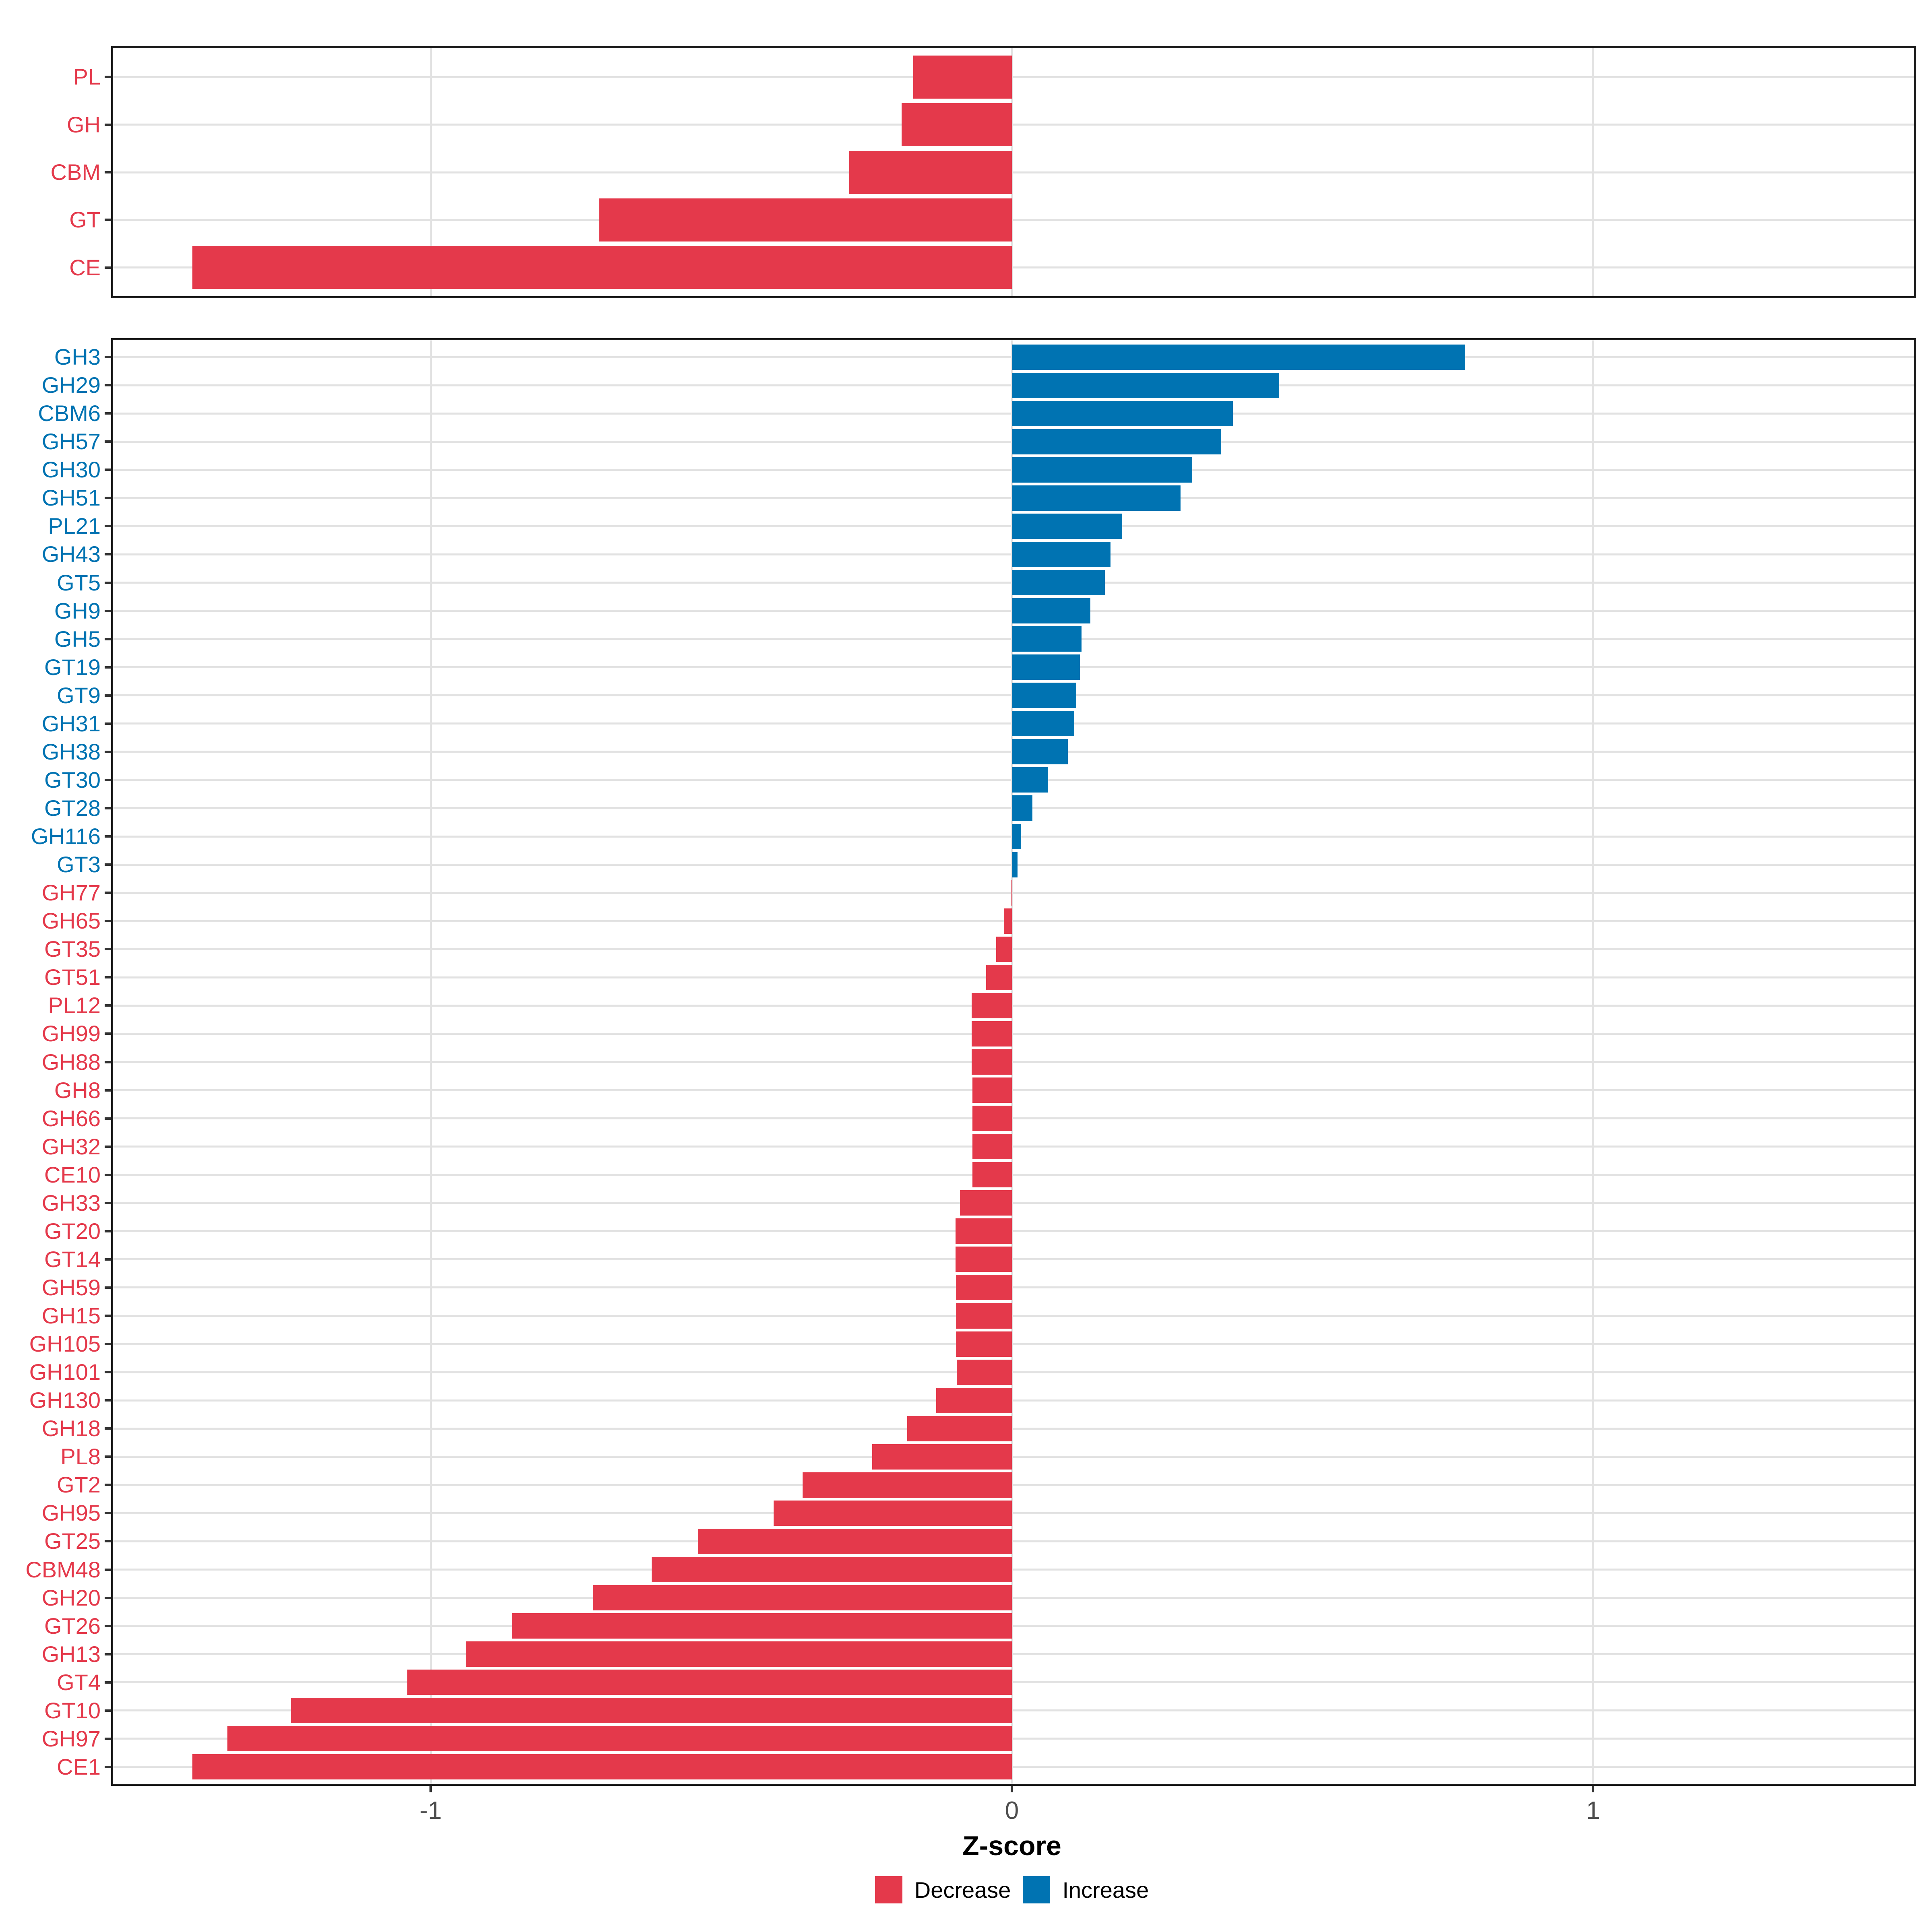  I want to click on bar-GT14, so click(983, 1259).